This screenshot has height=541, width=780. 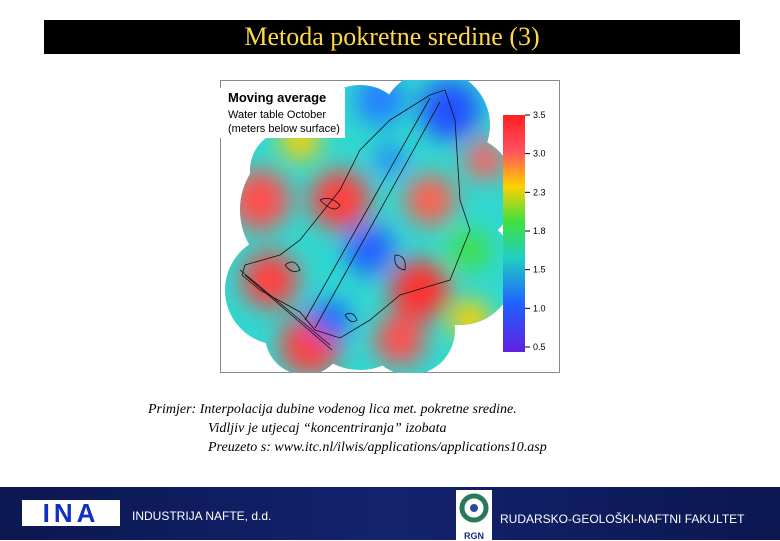 What do you see at coordinates (539, 115) in the screenshot?
I see `legend-label: 3.5` at bounding box center [539, 115].